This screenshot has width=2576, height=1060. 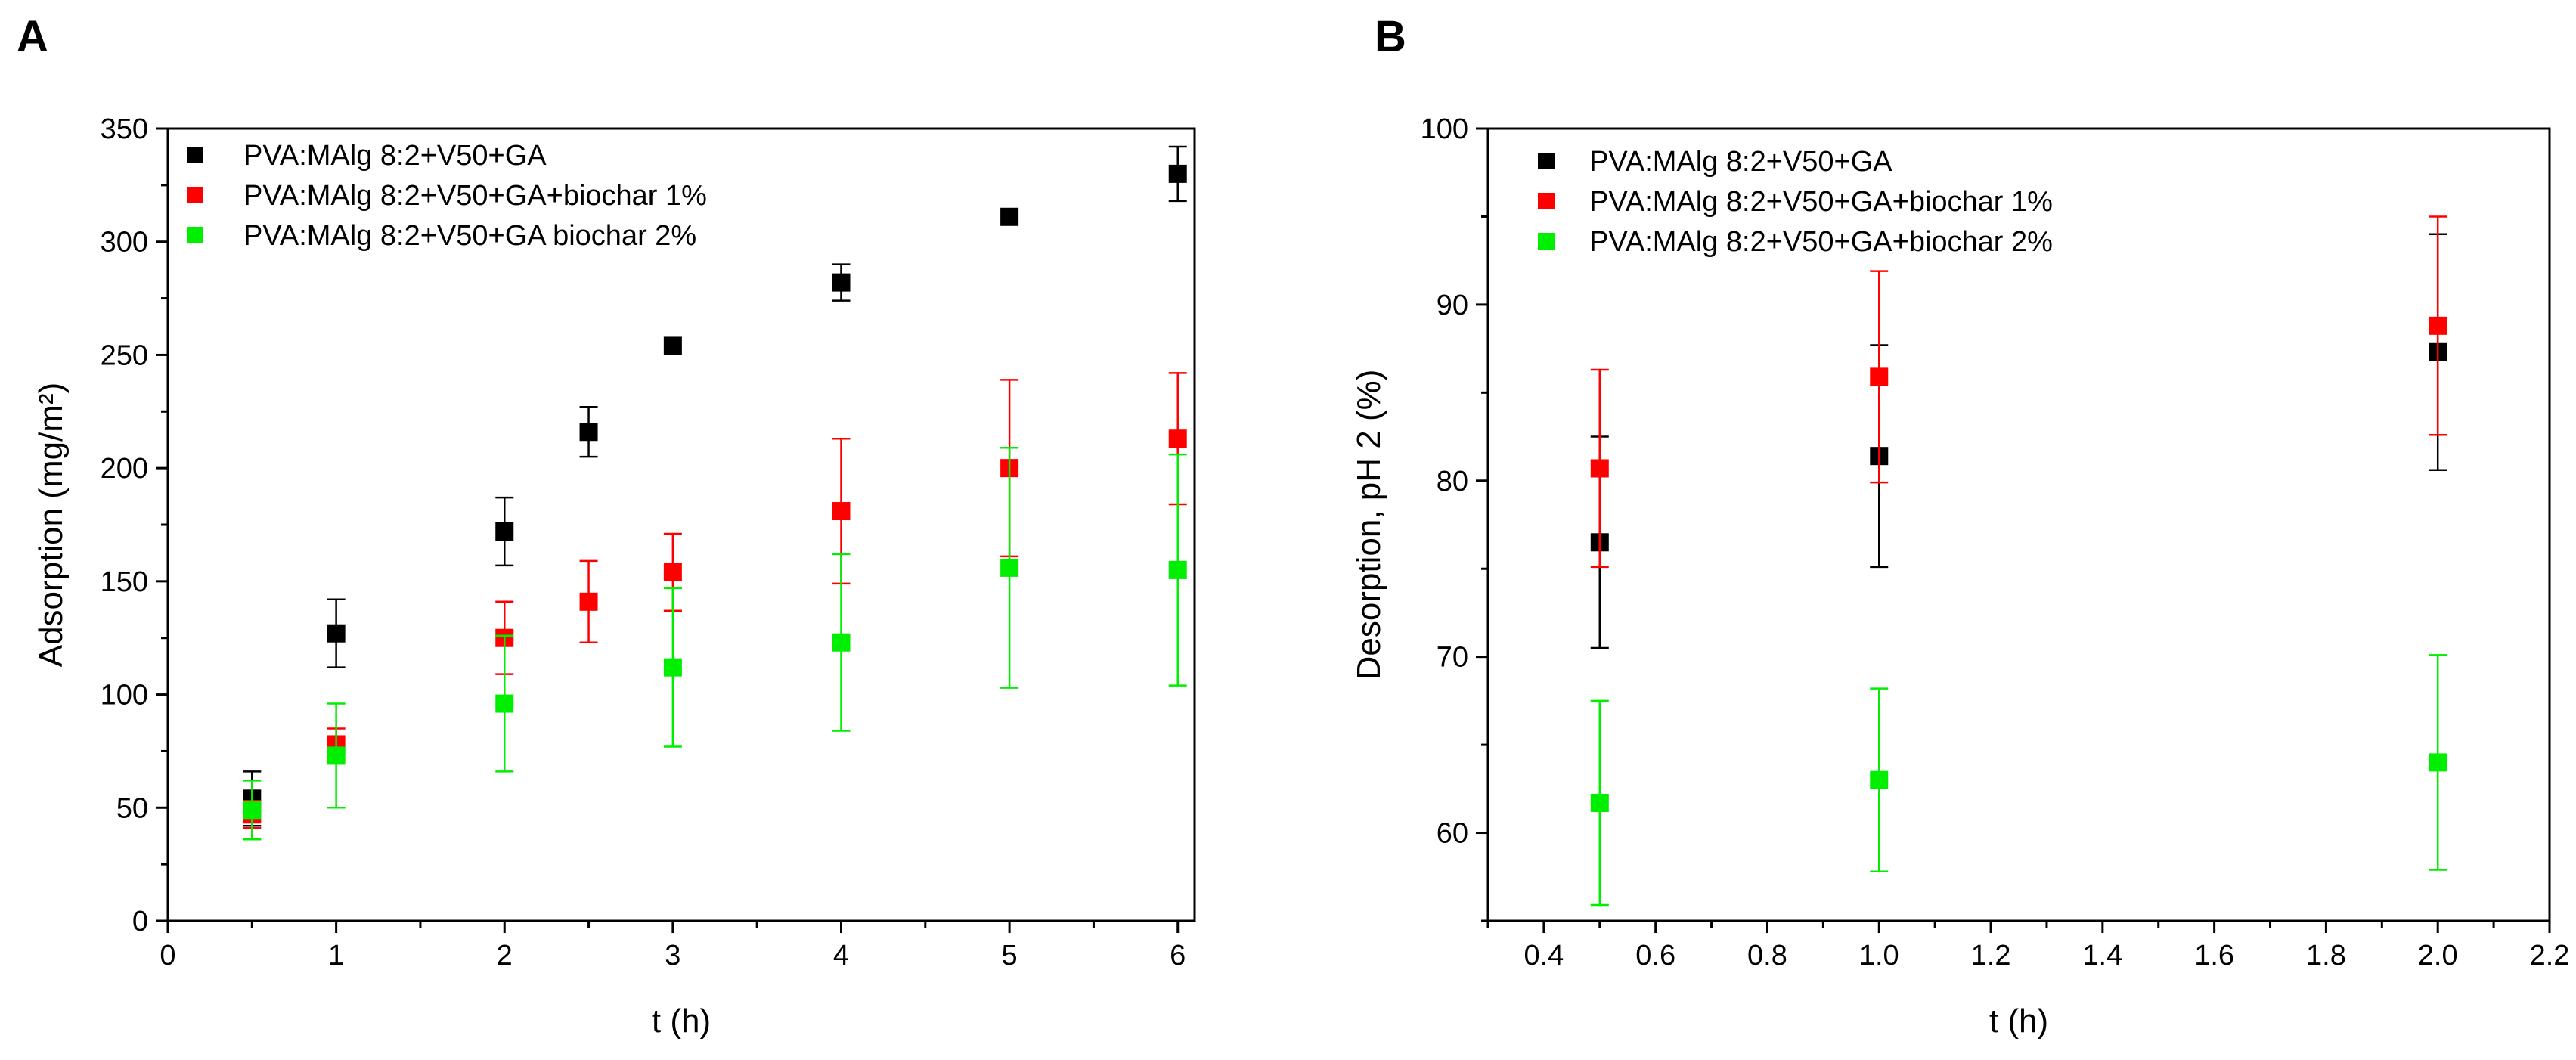 What do you see at coordinates (1991, 956) in the screenshot?
I see `panel-b-x-tick-label: 1.2` at bounding box center [1991, 956].